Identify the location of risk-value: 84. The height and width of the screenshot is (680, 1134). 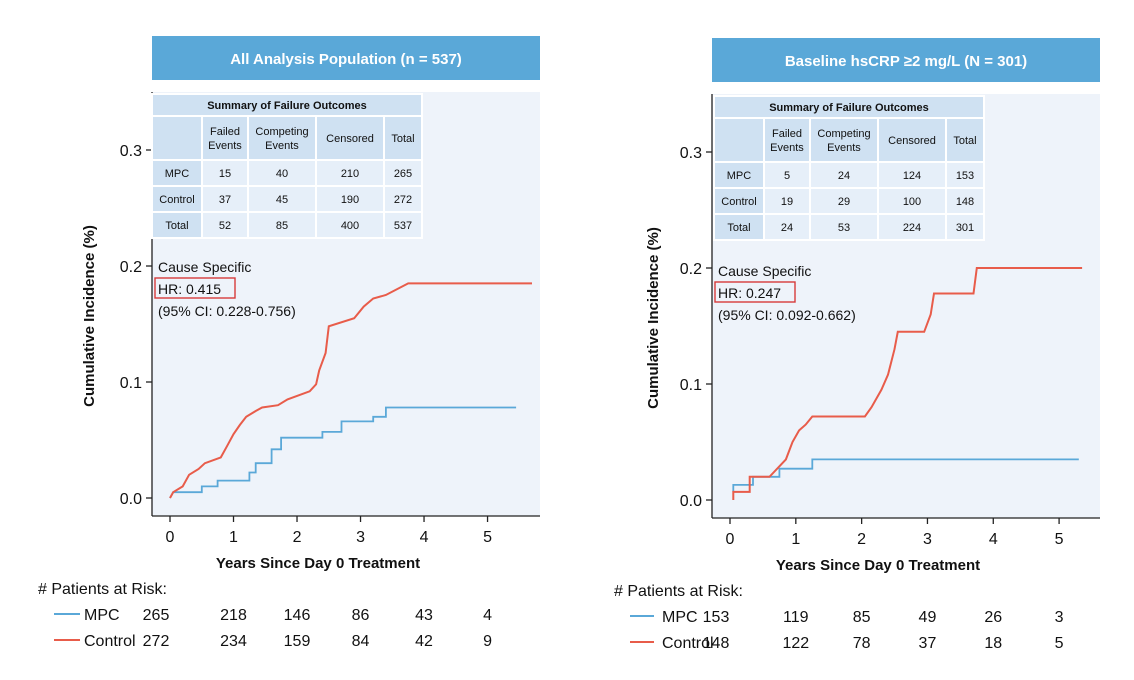
(361, 641).